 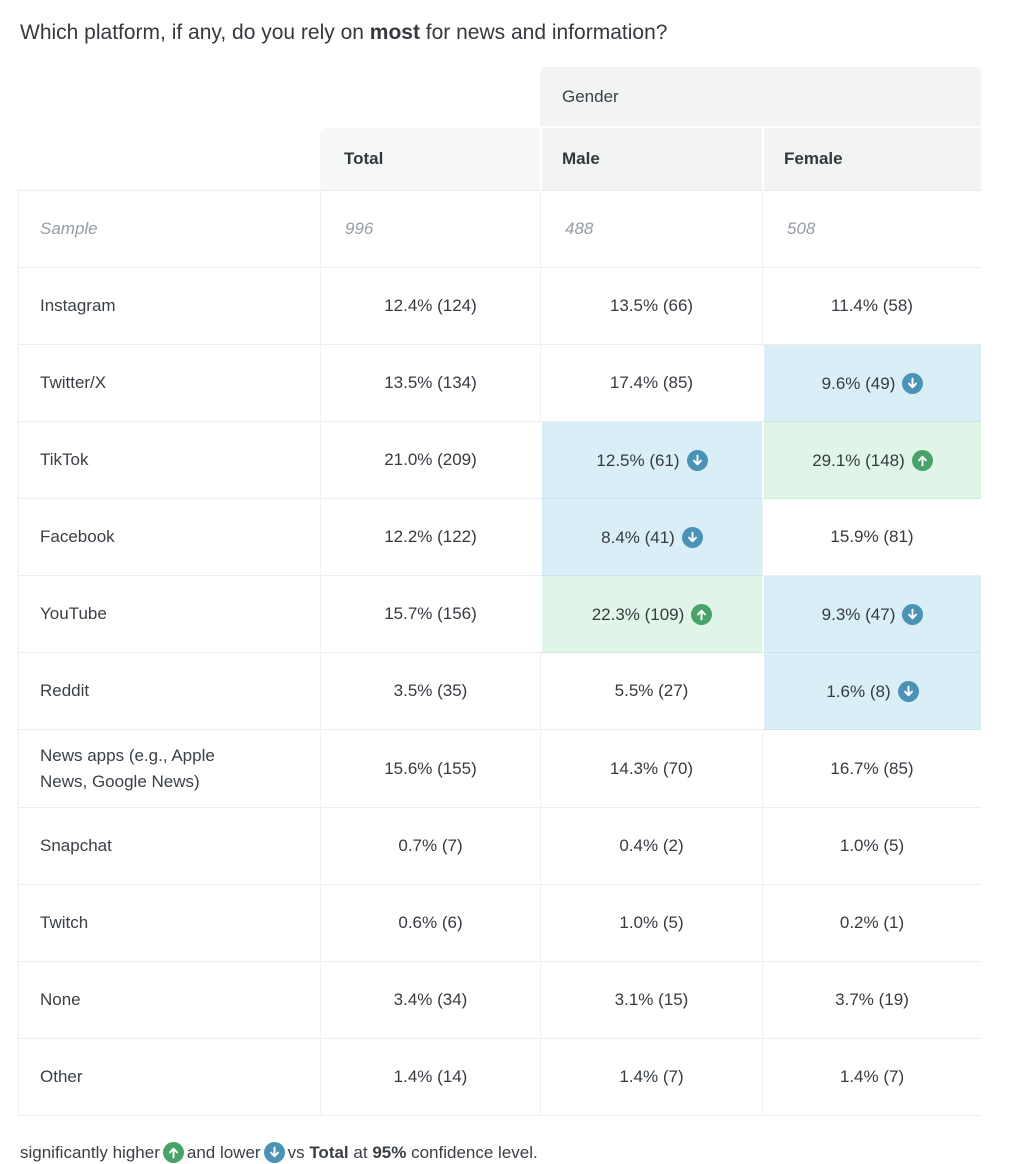 I want to click on row-label: Instagram, so click(x=169, y=306).